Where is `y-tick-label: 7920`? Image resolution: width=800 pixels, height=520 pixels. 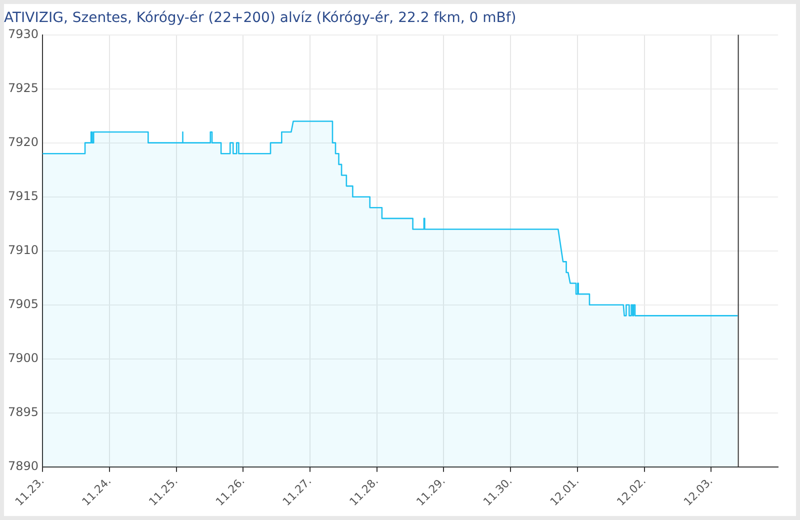
y-tick-label: 7920 is located at coordinates (23, 141).